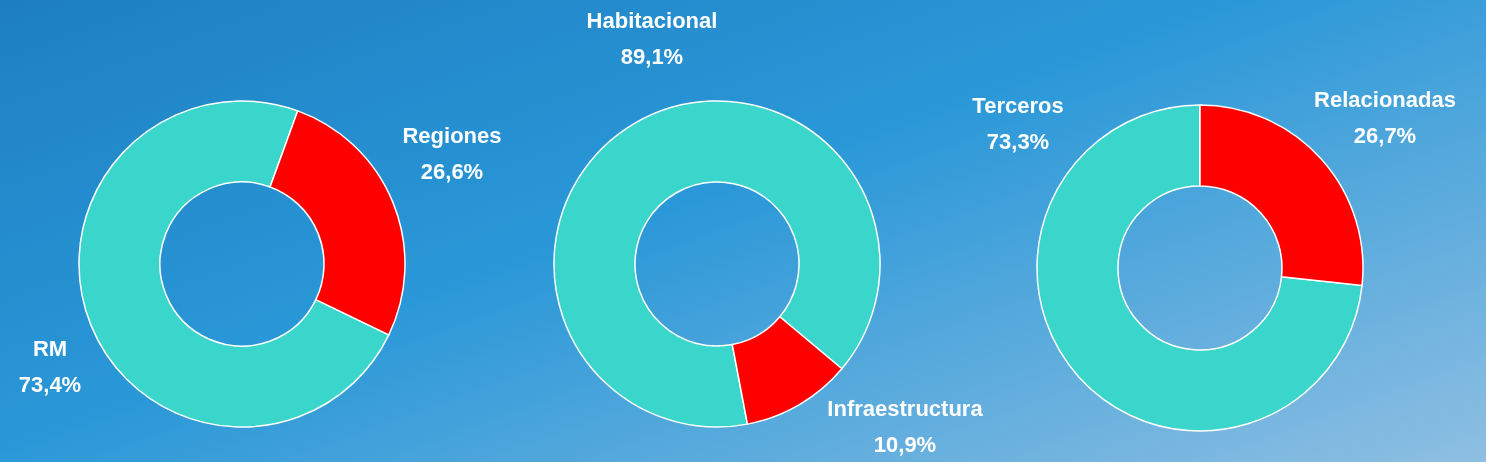 The height and width of the screenshot is (462, 1486). Describe the element at coordinates (50, 348) in the screenshot. I see `slice-label: RM` at that location.